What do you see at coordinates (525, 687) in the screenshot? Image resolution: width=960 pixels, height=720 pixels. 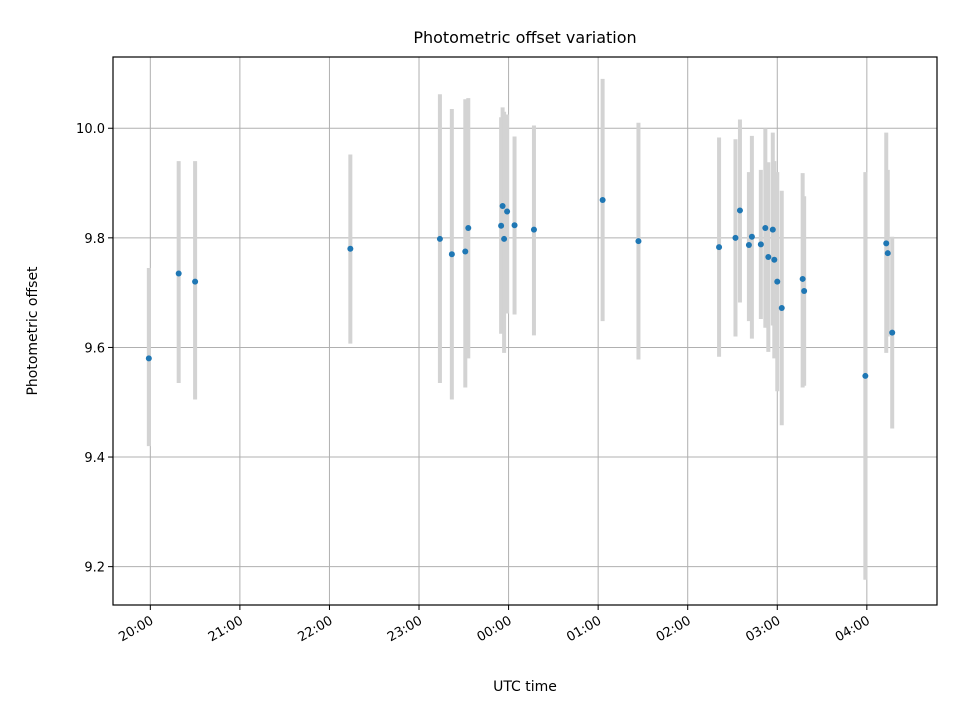 I see `x-axis-label: UTC time` at bounding box center [525, 687].